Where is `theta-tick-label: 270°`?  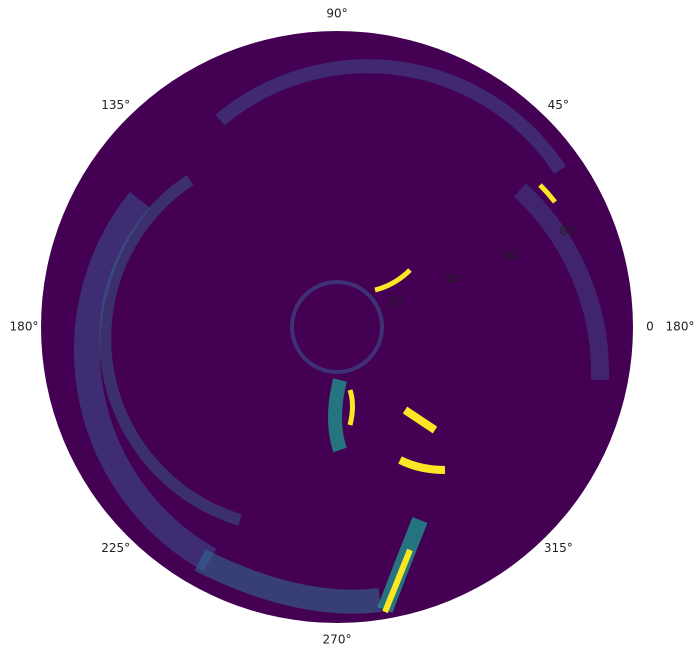 theta-tick-label: 270° is located at coordinates (337, 640).